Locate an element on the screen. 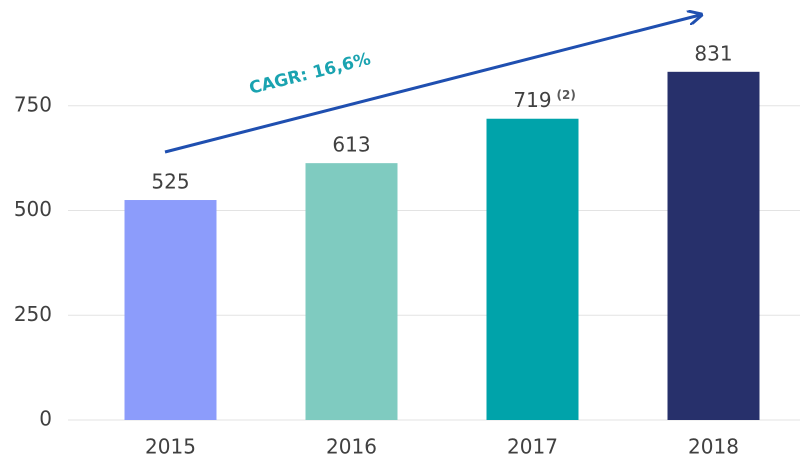 The image size is (802, 462). x-tick-label: 2015 is located at coordinates (170, 447).